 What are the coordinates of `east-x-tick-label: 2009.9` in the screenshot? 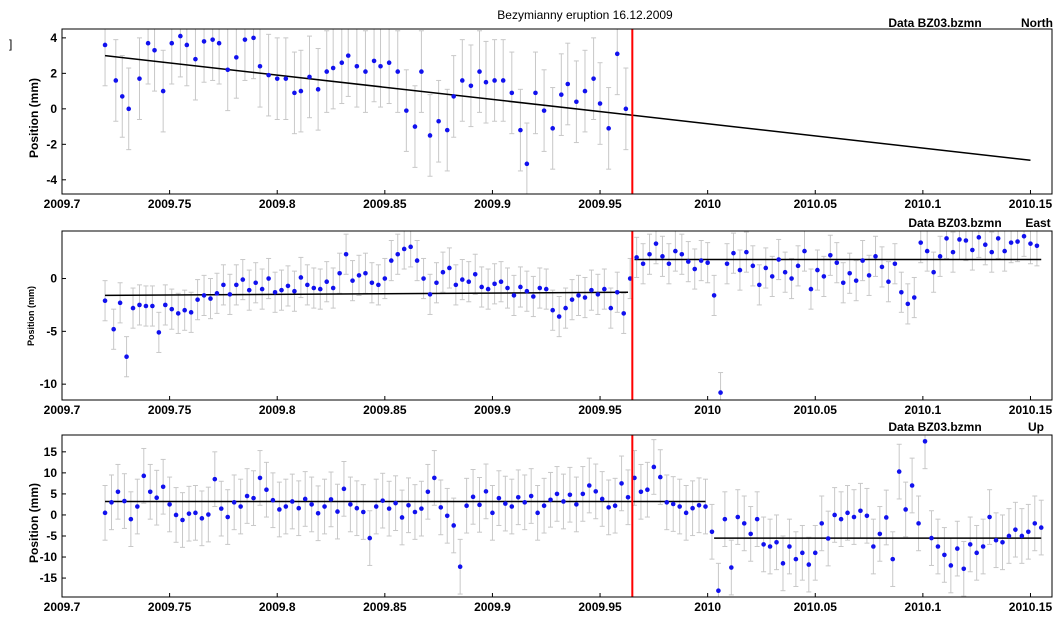 It's located at (492, 410).